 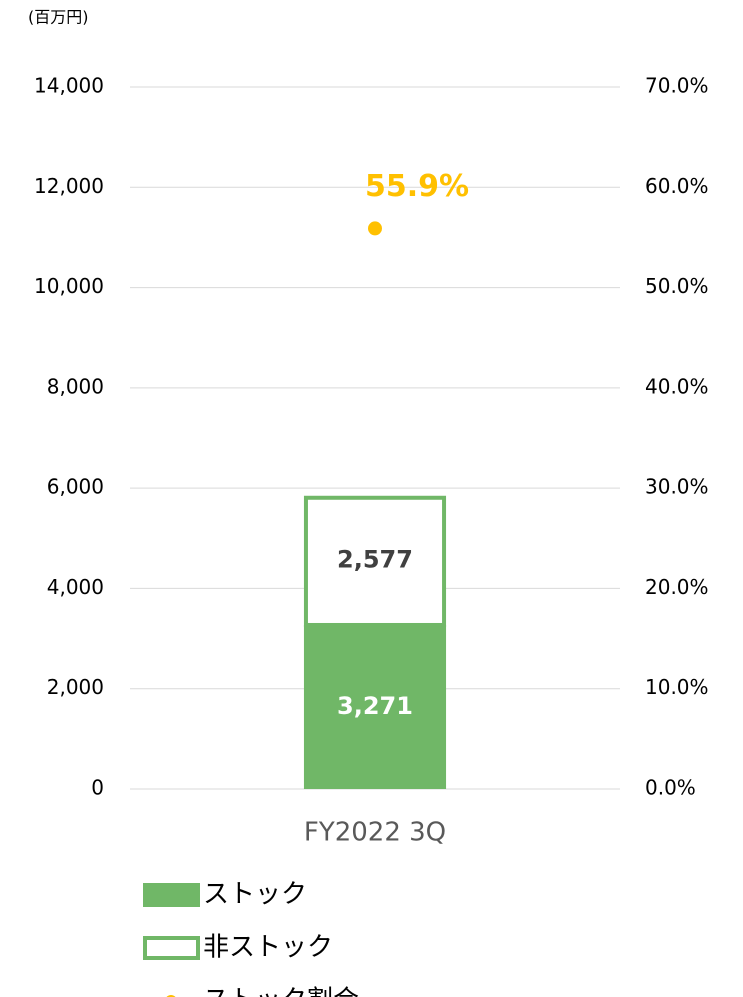 I want to click on data-label: 2,577, so click(x=375, y=559).